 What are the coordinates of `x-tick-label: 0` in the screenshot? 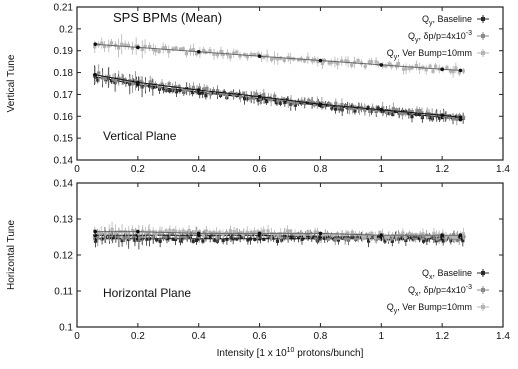 It's located at (77, 169).